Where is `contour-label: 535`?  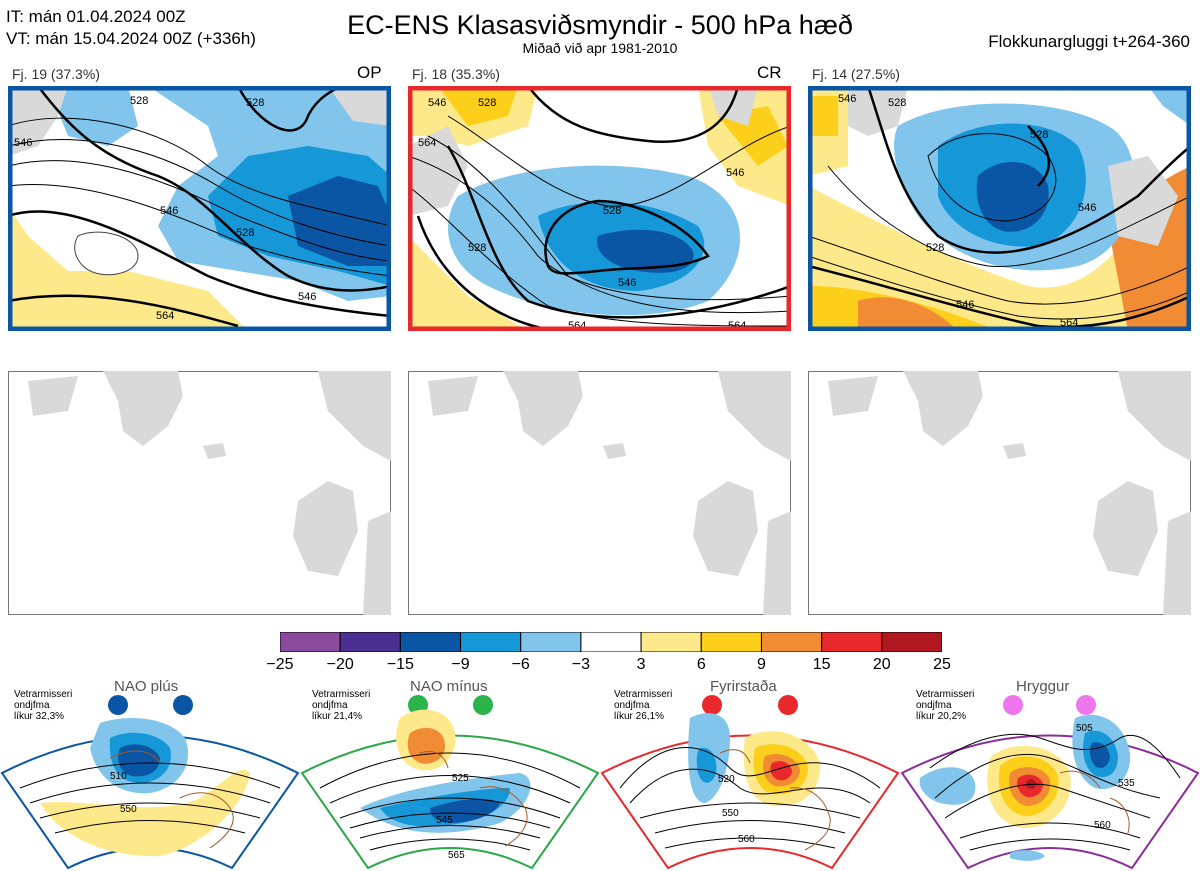
contour-label: 535 is located at coordinates (1126, 783).